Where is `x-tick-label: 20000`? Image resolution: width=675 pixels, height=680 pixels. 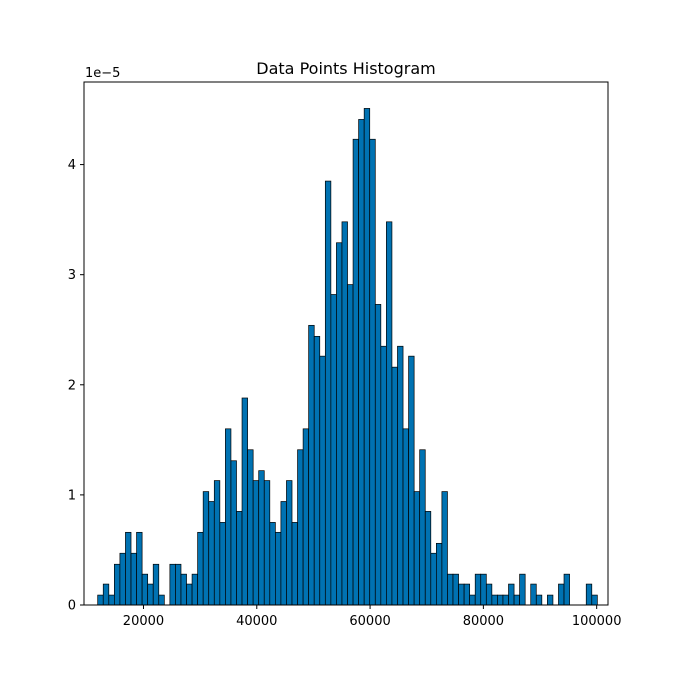 x-tick-label: 20000 is located at coordinates (143, 621).